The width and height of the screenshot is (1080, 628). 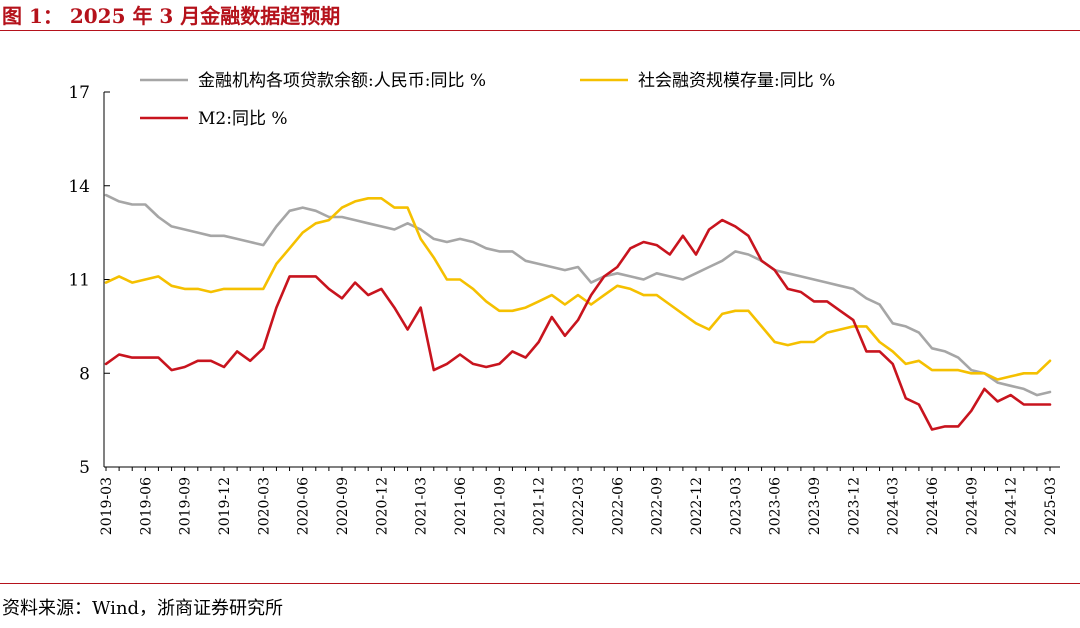 I want to click on x-tick-label: 2019-06, so click(x=146, y=506).